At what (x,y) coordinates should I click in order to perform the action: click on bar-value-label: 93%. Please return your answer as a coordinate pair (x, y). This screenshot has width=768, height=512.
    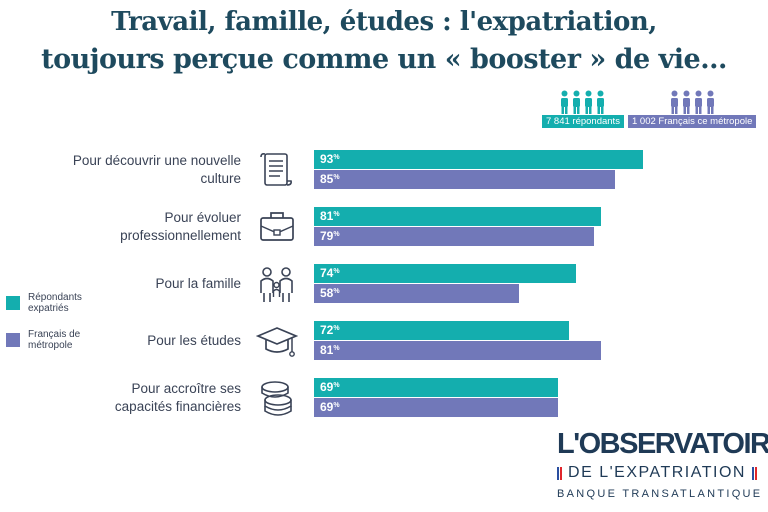
    Looking at the image, I should click on (330, 159).